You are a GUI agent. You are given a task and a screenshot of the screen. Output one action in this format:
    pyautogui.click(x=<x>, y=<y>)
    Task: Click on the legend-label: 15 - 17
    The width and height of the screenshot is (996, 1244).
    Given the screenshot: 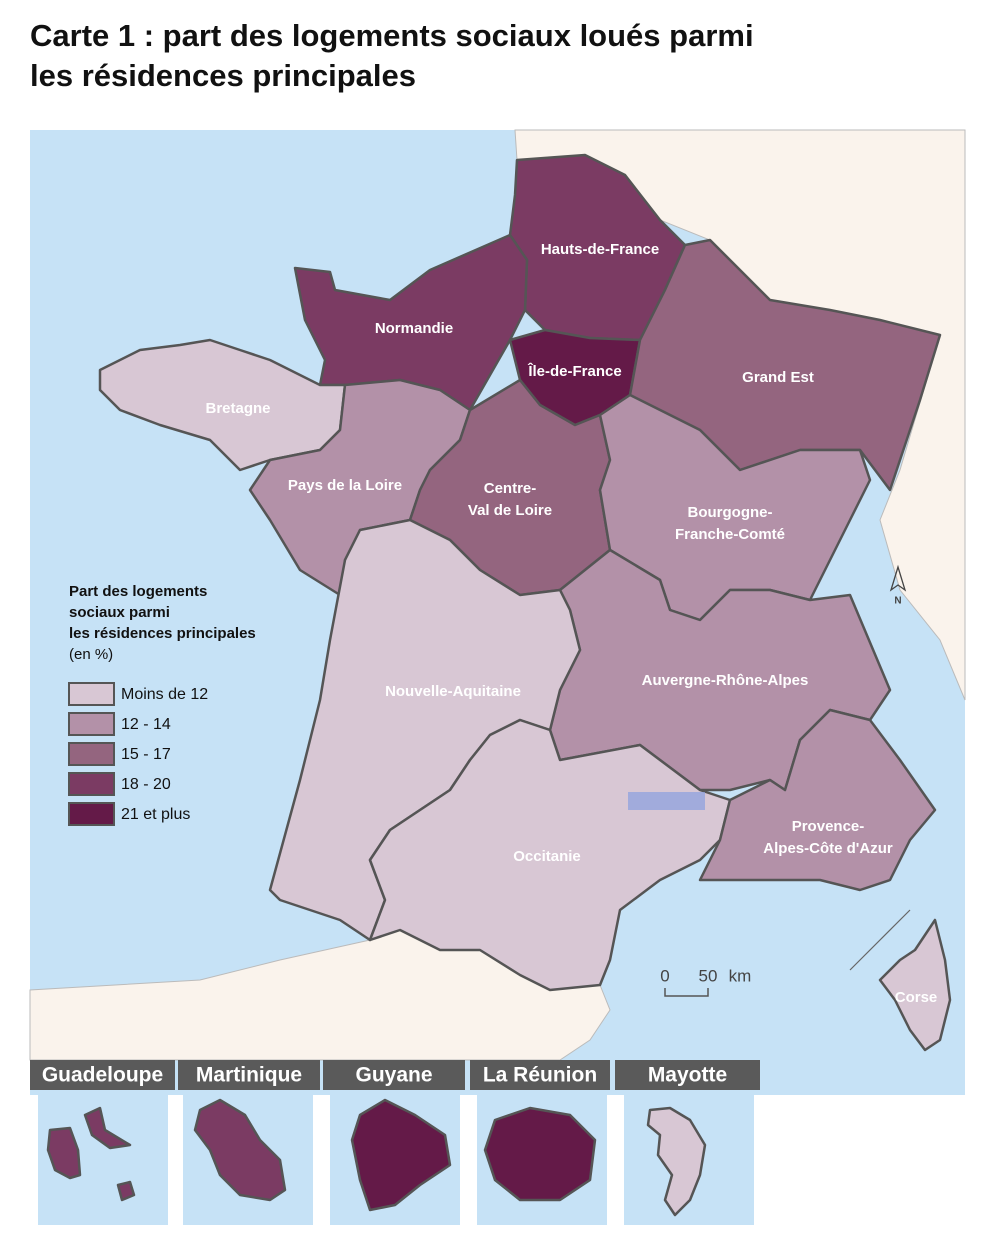 What is the action you would take?
    pyautogui.click(x=146, y=754)
    